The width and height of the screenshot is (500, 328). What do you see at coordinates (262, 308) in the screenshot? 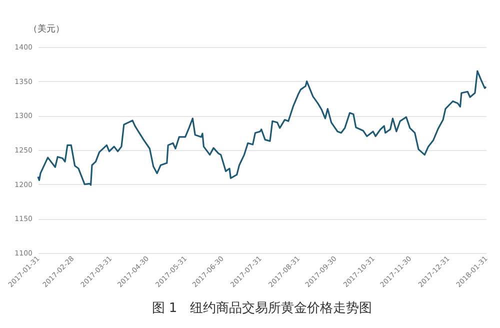
I see `text: 图 1 纽约商品交易所黄金价格走势图` at bounding box center [262, 308].